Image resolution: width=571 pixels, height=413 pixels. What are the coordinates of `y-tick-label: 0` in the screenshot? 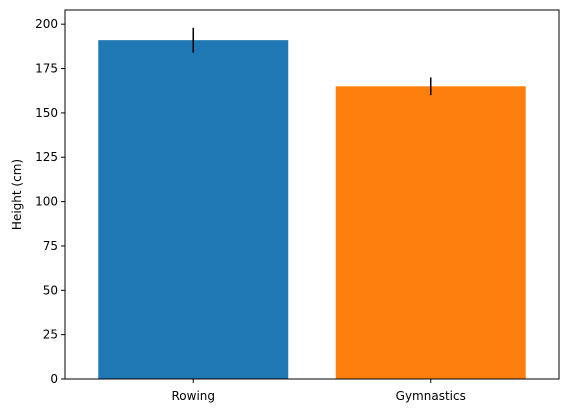 It's located at (54, 379).